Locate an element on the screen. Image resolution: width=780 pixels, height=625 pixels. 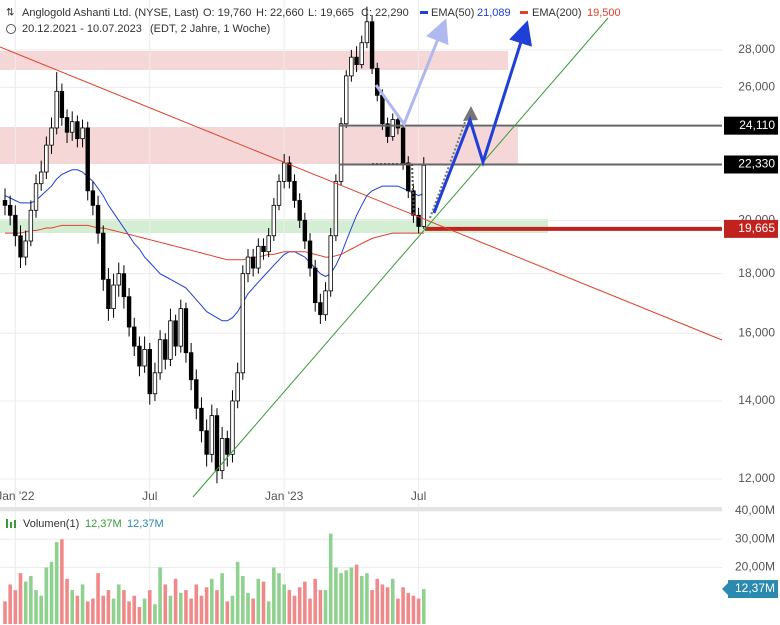
volume-marker-box is located at coordinates (753, 589).